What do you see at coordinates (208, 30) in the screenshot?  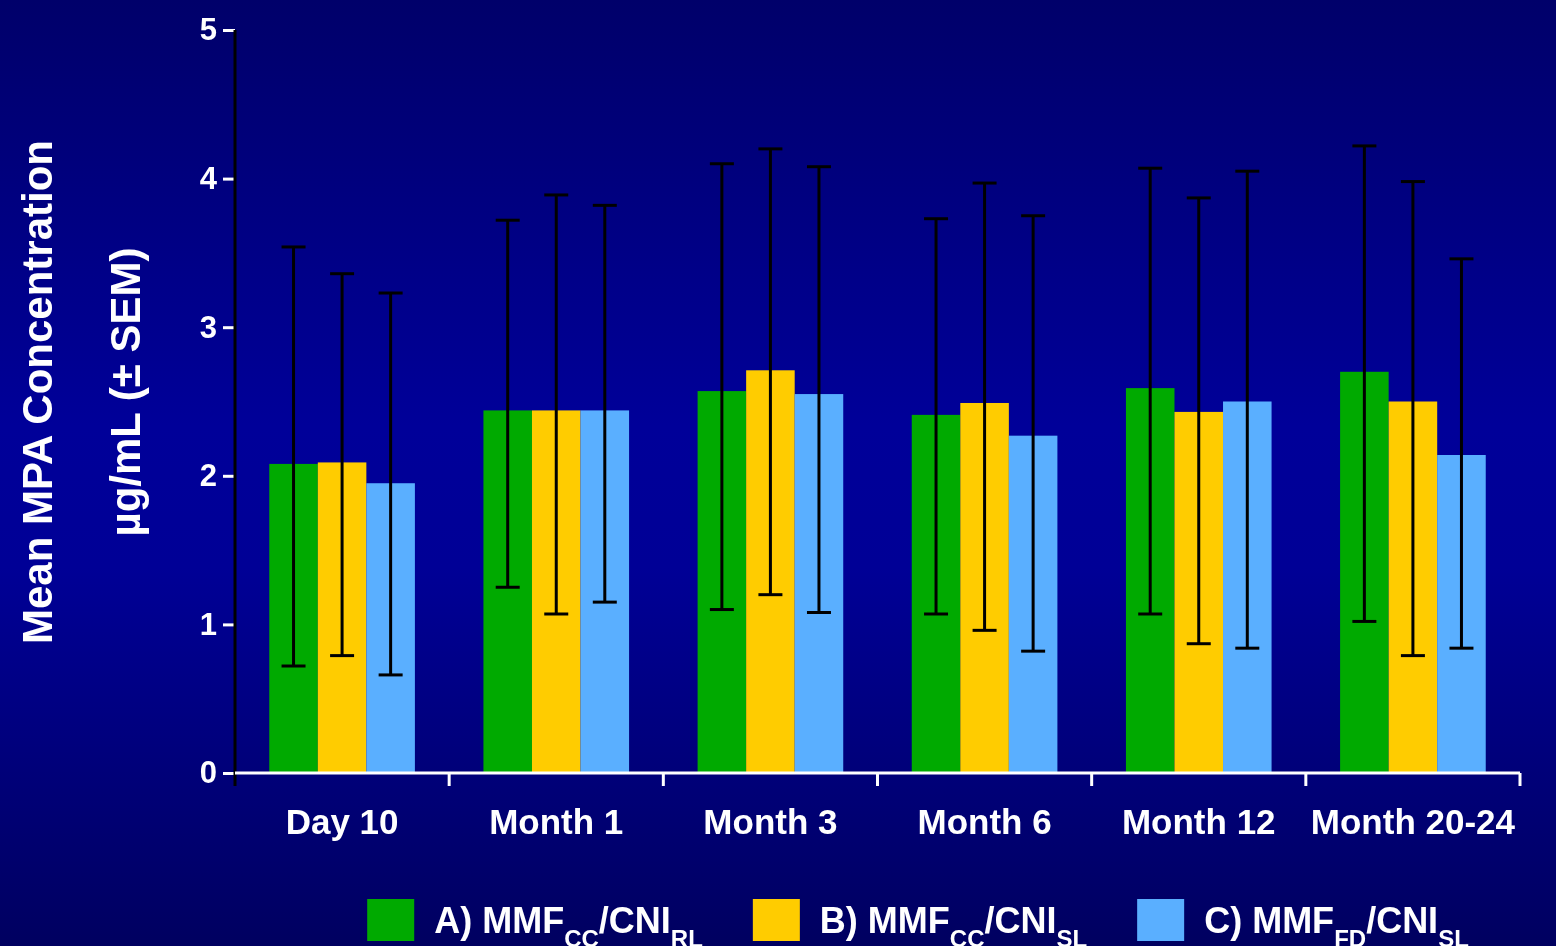 I see `y-tick-label: 5` at bounding box center [208, 30].